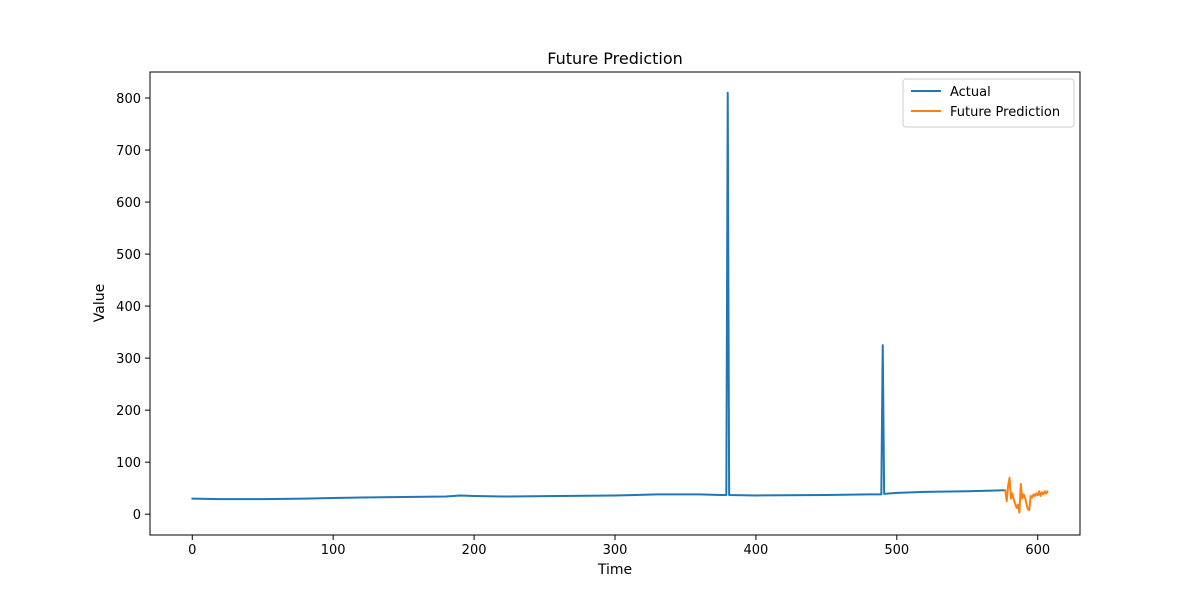 The image size is (1200, 600). What do you see at coordinates (896, 550) in the screenshot?
I see `x-tick-label-500: 500` at bounding box center [896, 550].